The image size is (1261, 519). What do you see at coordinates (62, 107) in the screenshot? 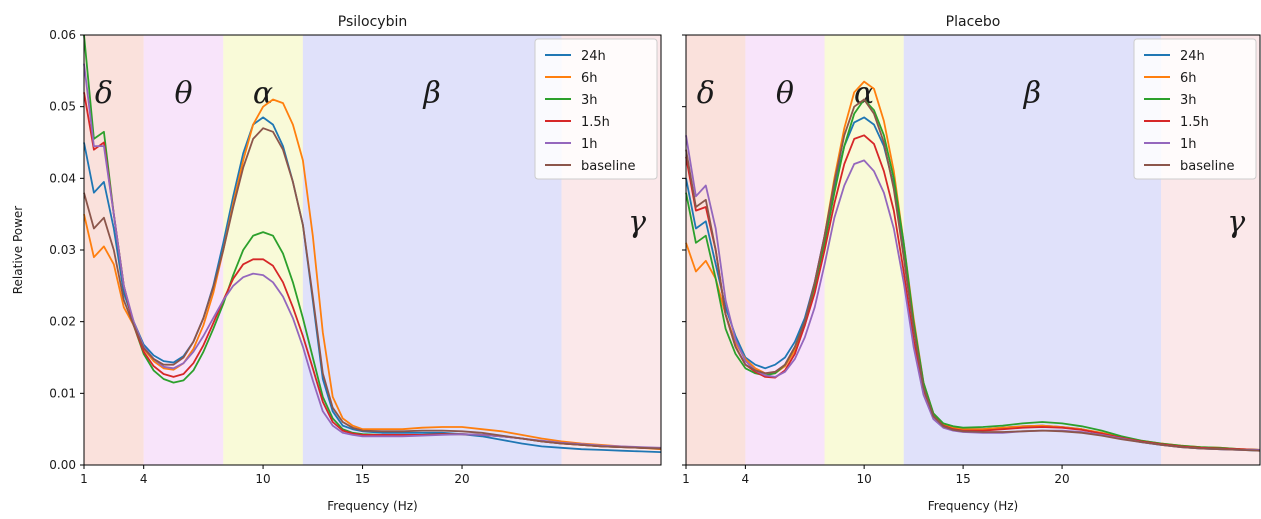
I see `y-tick-label: 0.05` at bounding box center [62, 107].